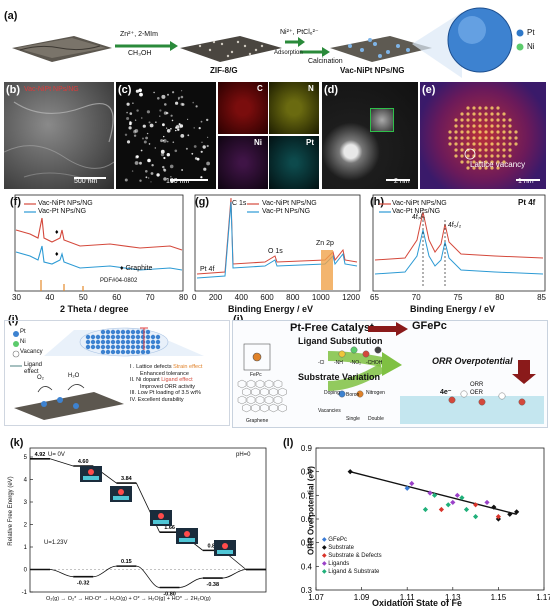 This screenshot has width=550, height=610. What do you see at coordinates (288, 443) in the screenshot?
I see `panel-l-label: (l)` at bounding box center [288, 443].